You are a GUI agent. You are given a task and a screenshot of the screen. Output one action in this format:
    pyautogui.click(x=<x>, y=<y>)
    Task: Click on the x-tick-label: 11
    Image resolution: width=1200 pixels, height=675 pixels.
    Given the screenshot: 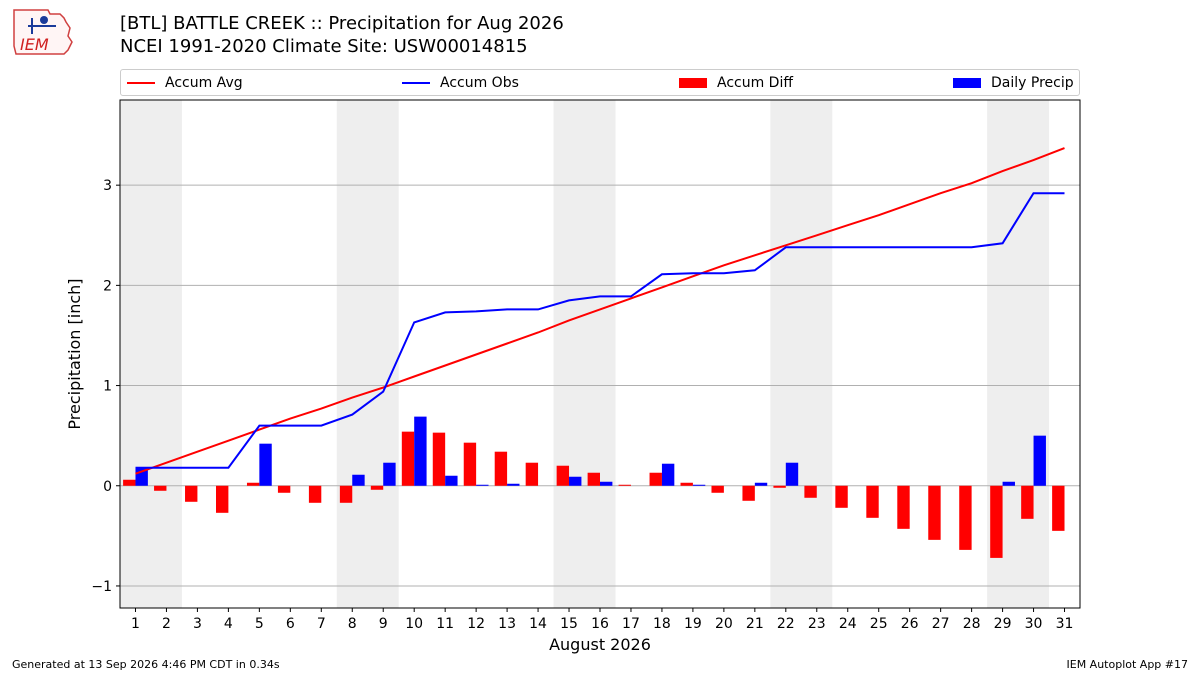 What is the action you would take?
    pyautogui.click(x=445, y=624)
    